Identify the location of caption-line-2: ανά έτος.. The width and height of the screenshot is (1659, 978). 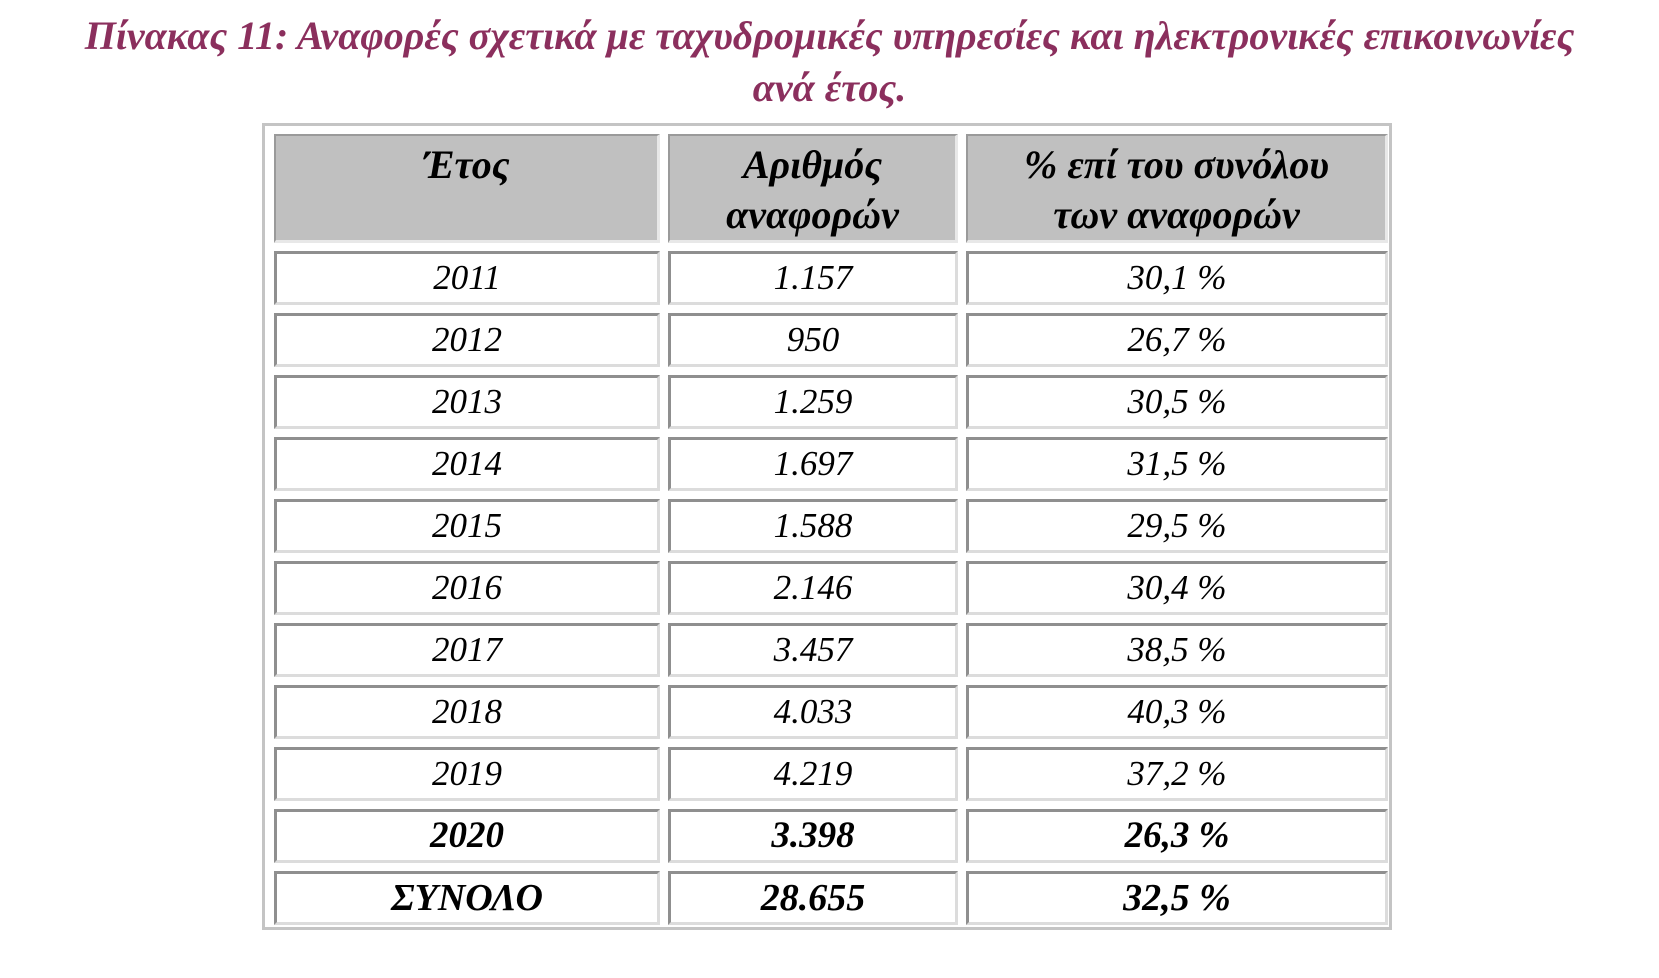
(829, 87).